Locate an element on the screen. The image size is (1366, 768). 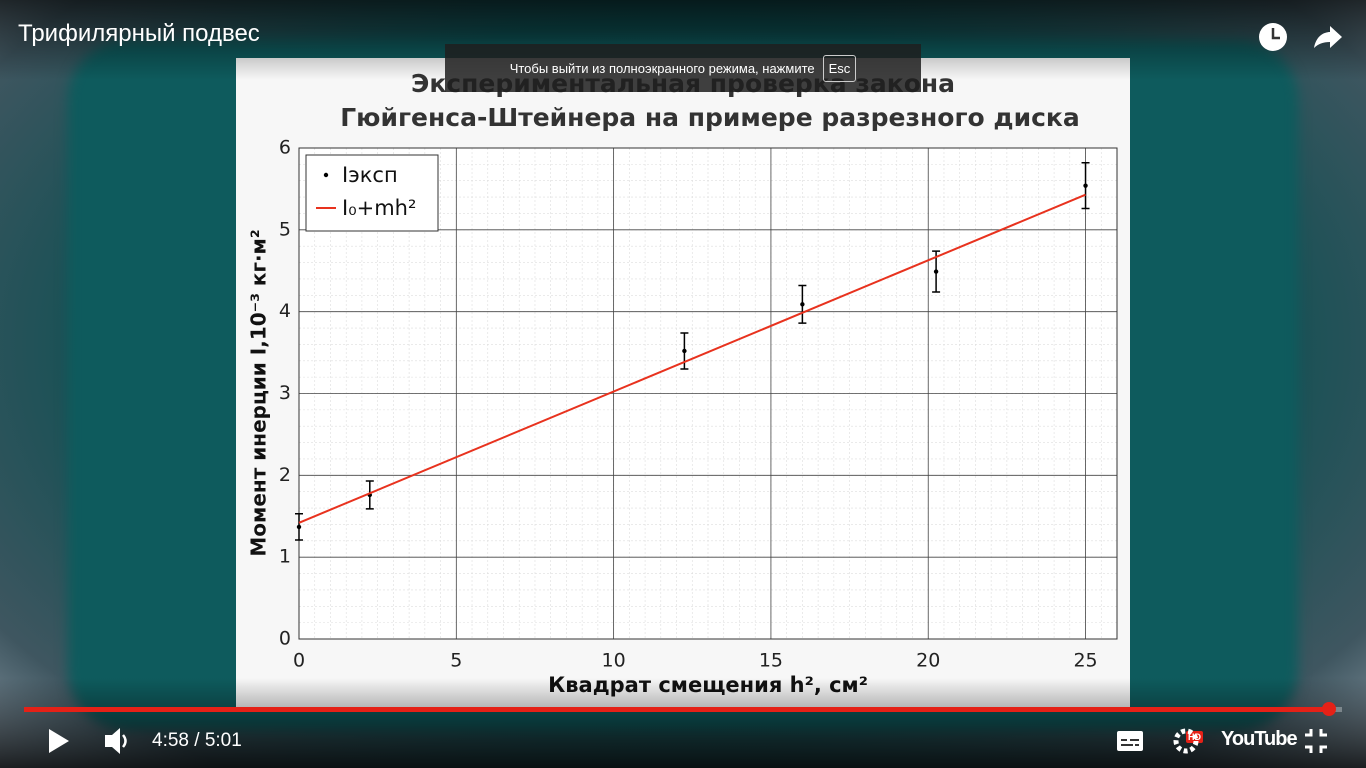
x-tick-label: 25 is located at coordinates (1085, 661).